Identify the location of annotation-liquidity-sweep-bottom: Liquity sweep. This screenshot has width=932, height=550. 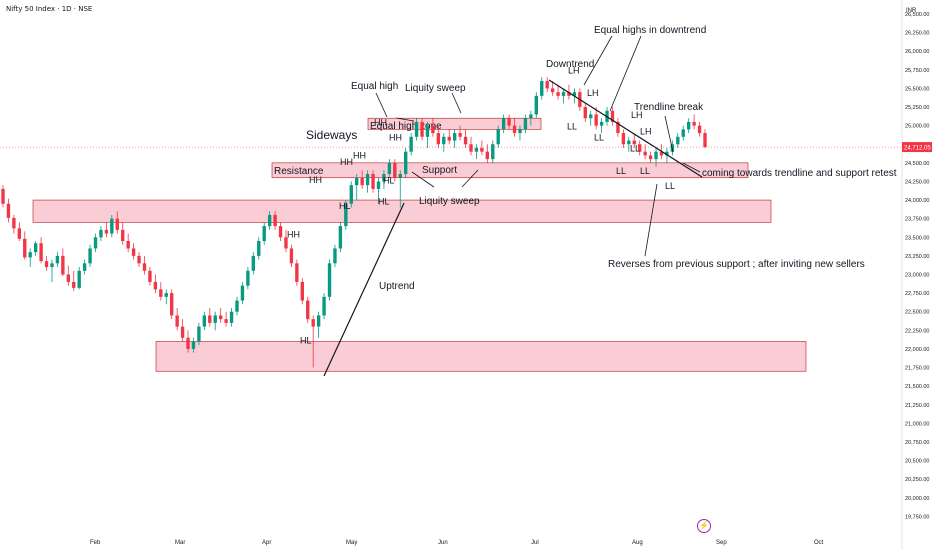
(449, 201).